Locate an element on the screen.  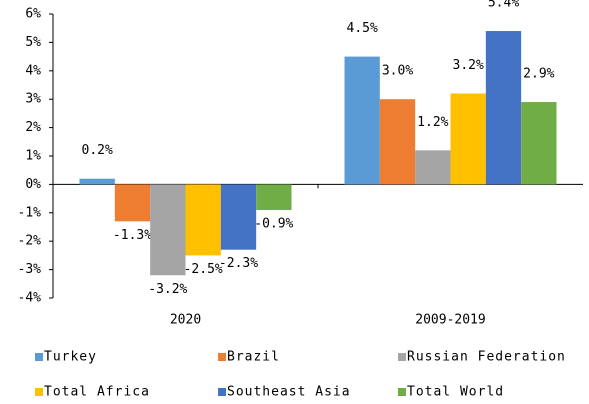
legend-label: Turkey is located at coordinates (70, 357).